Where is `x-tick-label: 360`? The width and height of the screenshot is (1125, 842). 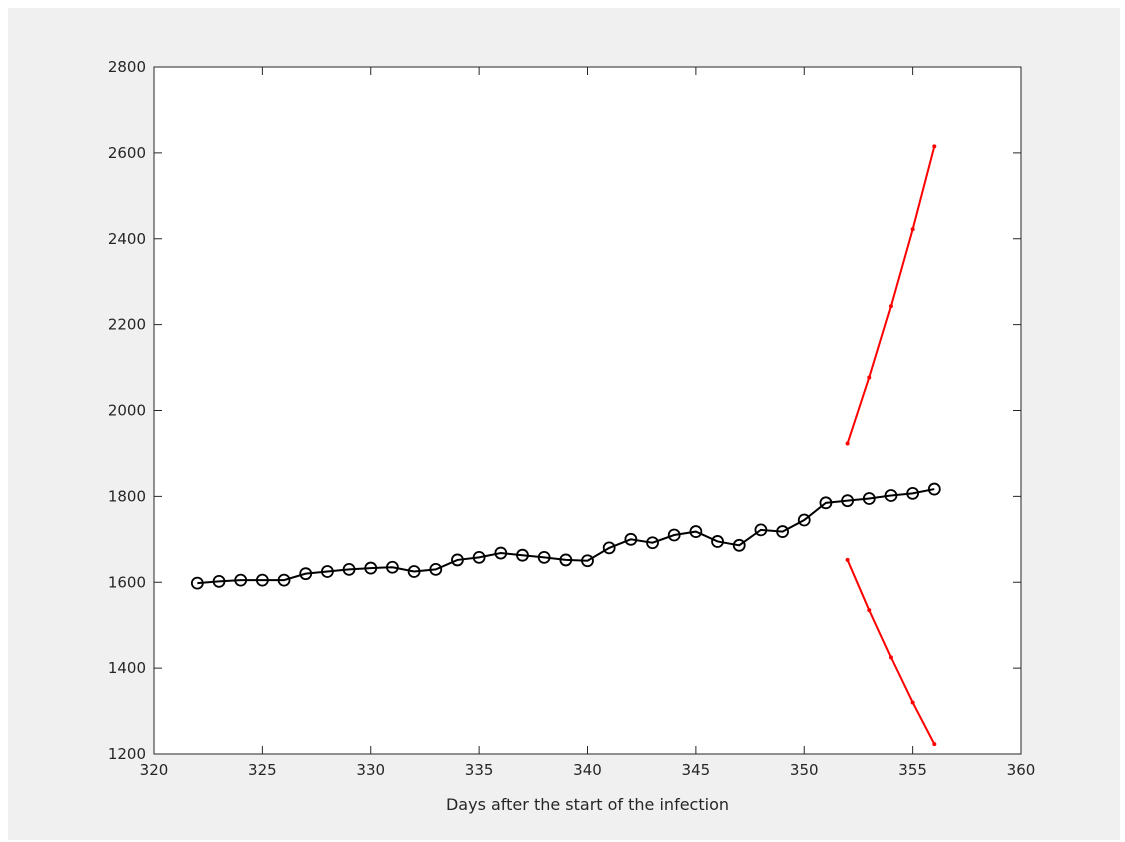
x-tick-label: 360 is located at coordinates (1021, 770).